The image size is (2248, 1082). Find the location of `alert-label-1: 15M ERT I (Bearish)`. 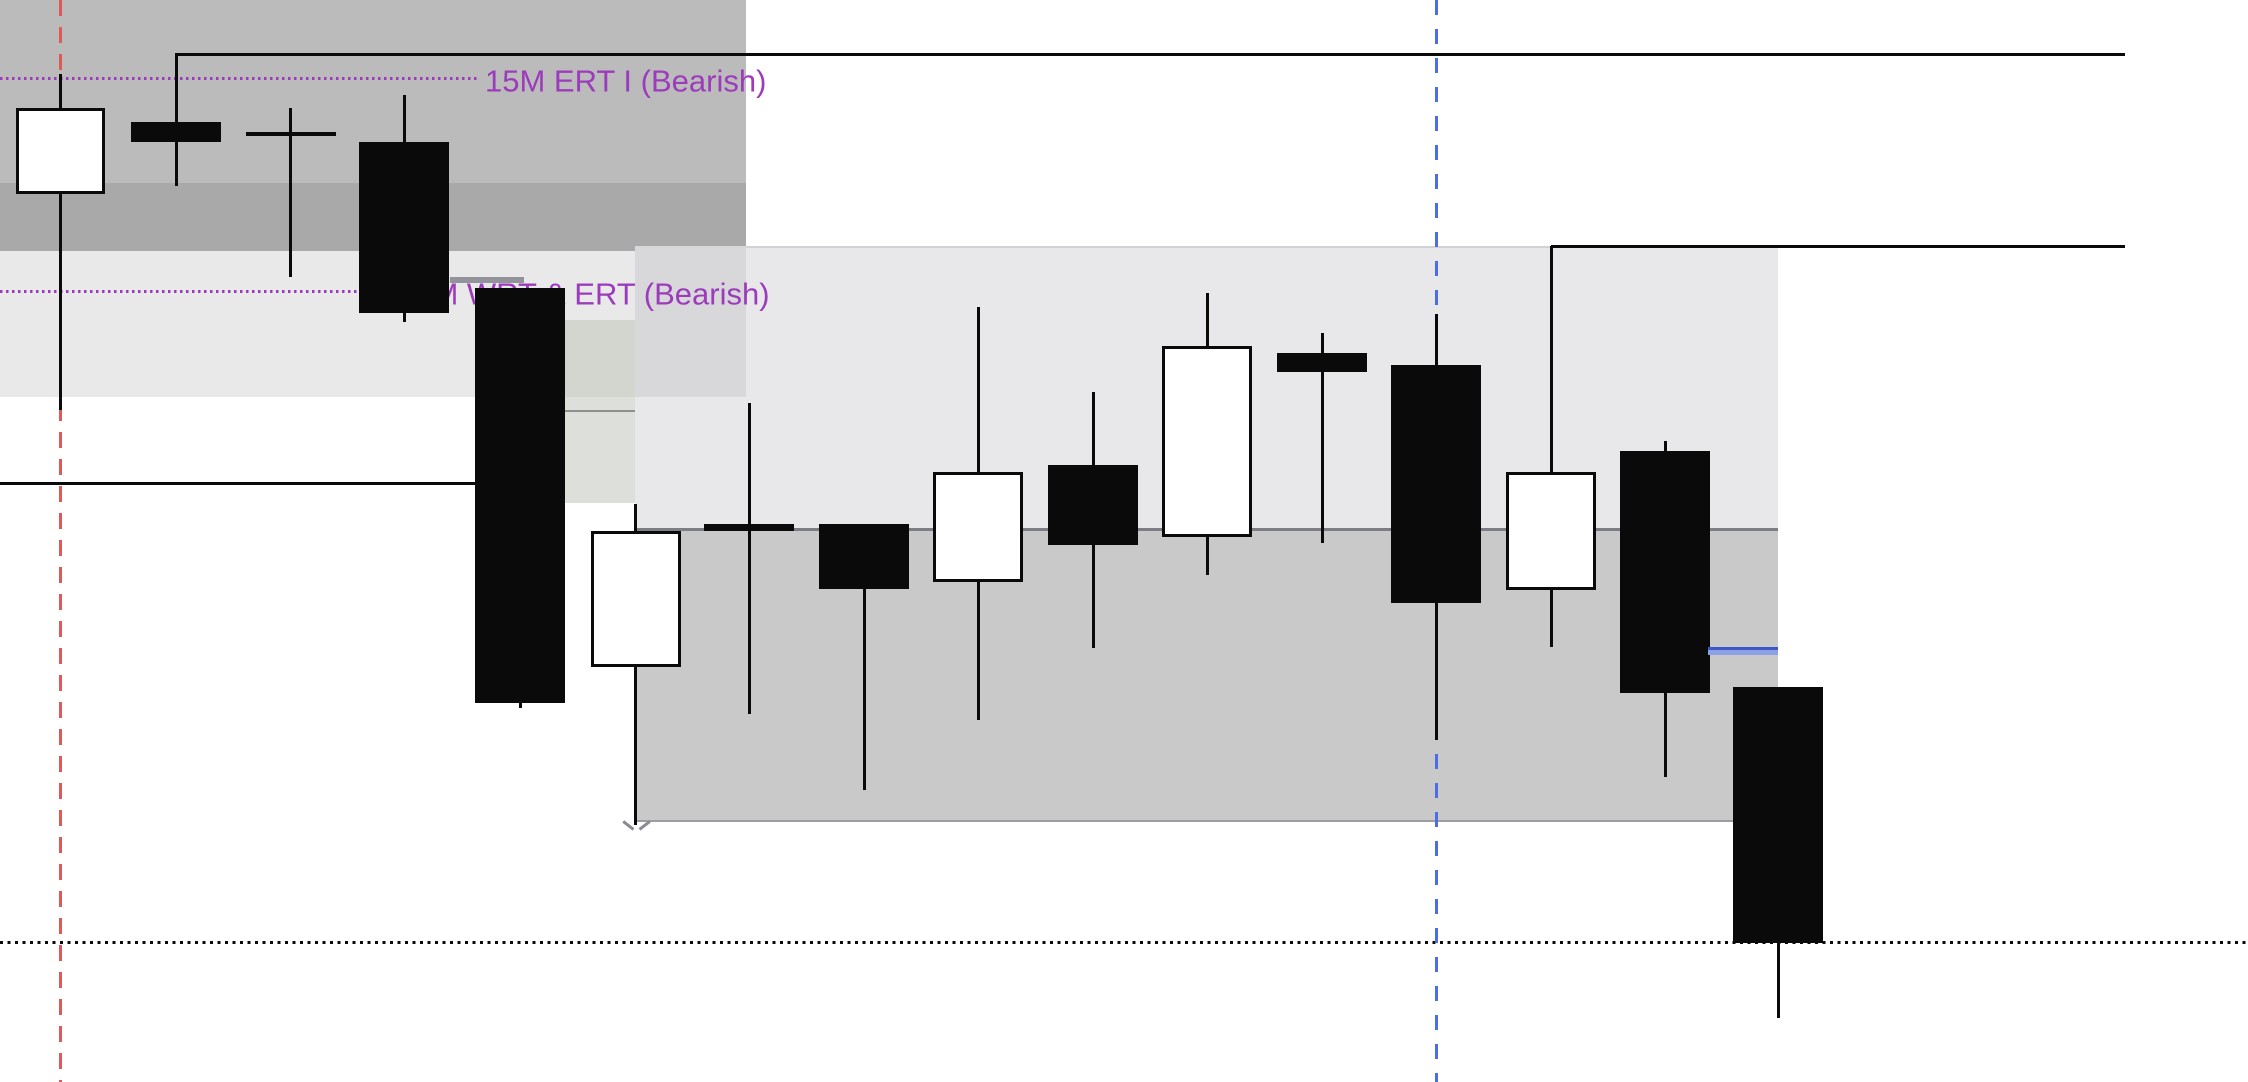

alert-label-1: 15M ERT I (Bearish) is located at coordinates (626, 81).